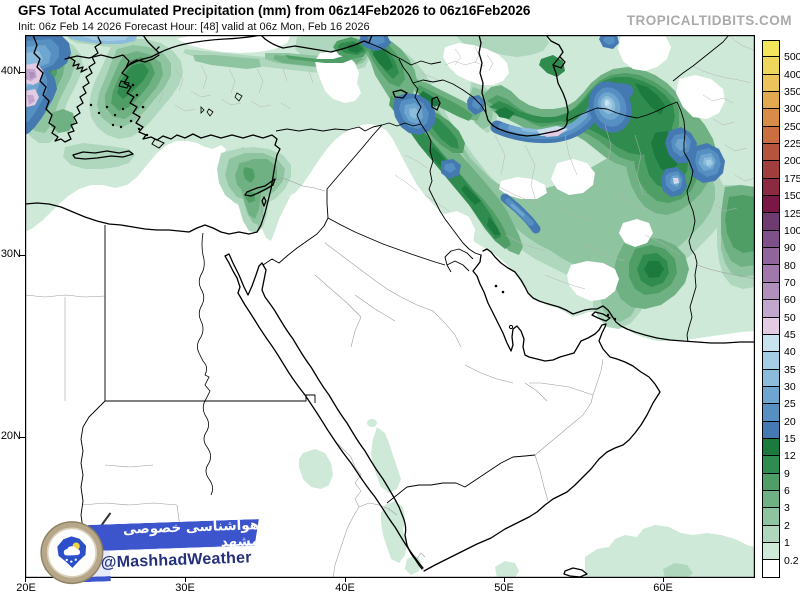  What do you see at coordinates (792, 126) in the screenshot?
I see `colorbar-value-label: 250` at bounding box center [792, 126].